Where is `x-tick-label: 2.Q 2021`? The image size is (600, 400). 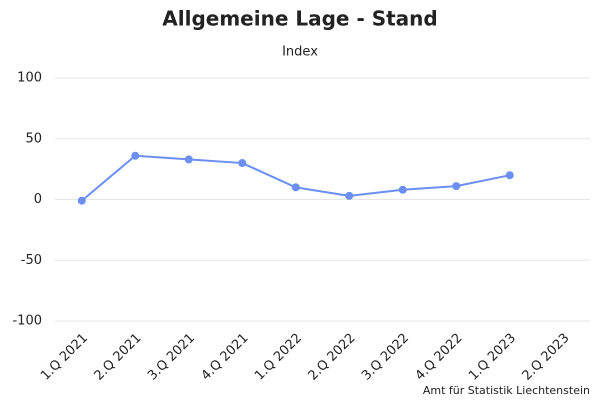
x-tick-label: 2.Q 2021 is located at coordinates (118, 357).